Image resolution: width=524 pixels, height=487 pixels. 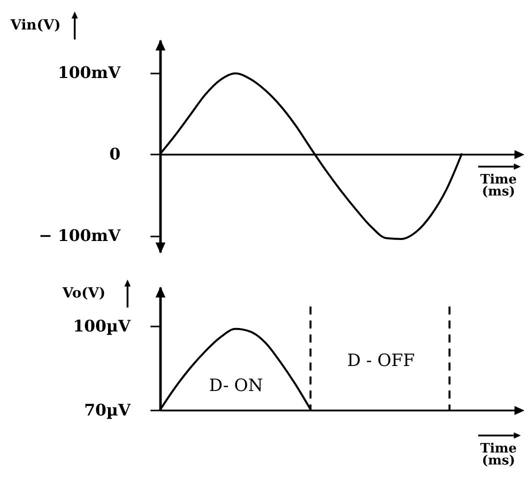 What do you see at coordinates (90, 72) in the screenshot?
I see `y-tick-label: 100mV` at bounding box center [90, 72].